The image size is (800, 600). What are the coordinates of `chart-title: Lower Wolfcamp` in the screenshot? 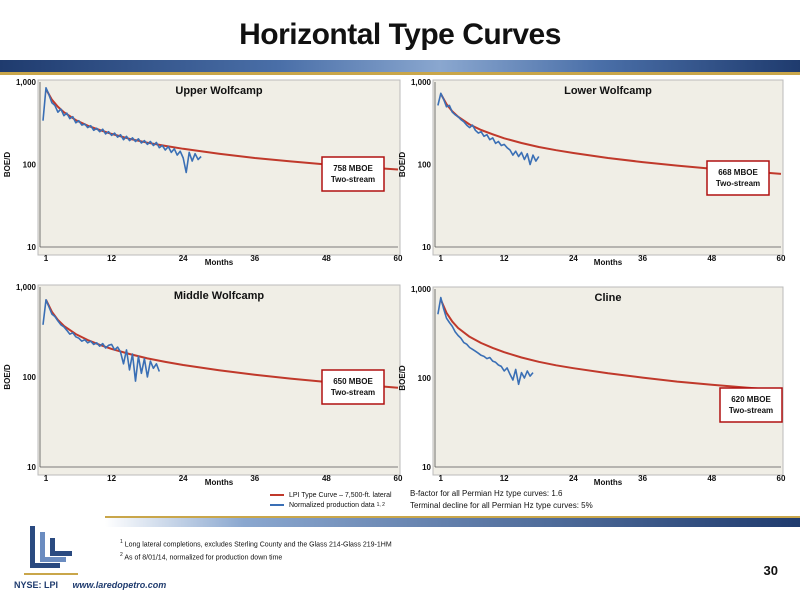 It's located at (608, 91).